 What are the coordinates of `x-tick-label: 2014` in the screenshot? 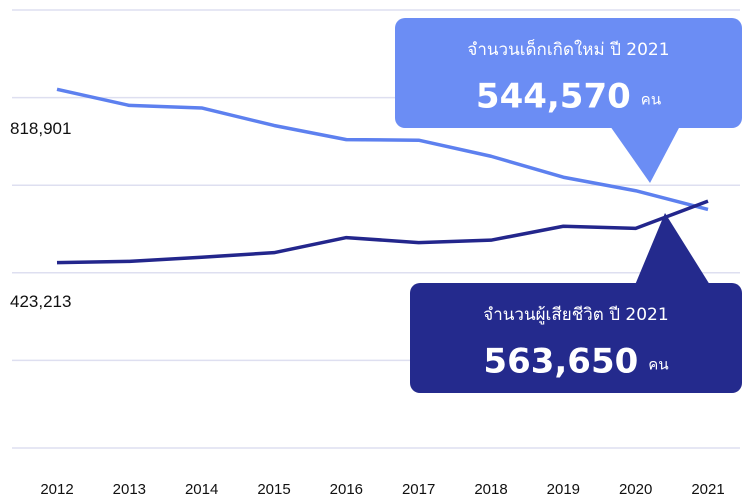 It's located at (201, 489).